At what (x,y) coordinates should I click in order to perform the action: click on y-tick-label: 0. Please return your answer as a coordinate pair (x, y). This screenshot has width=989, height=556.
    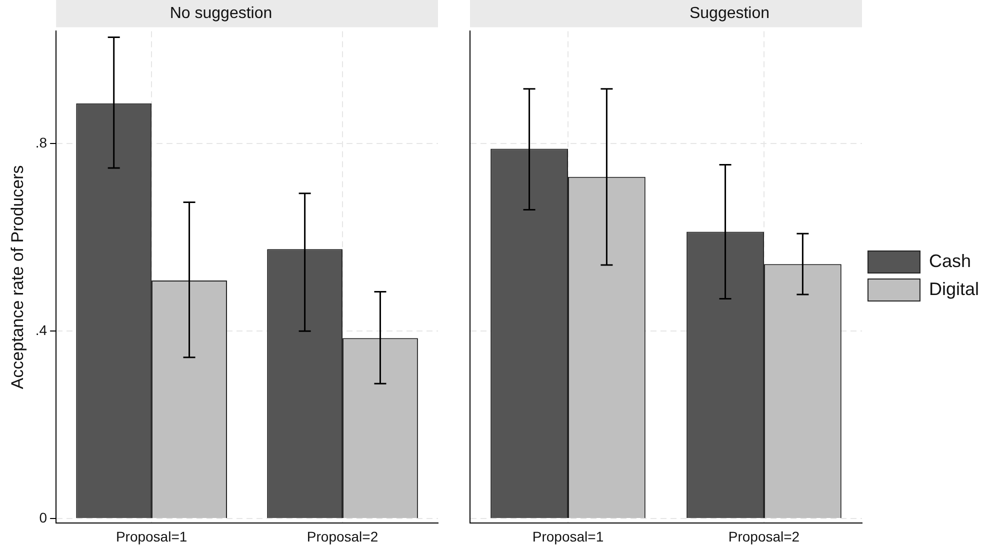
    Looking at the image, I should click on (43, 517).